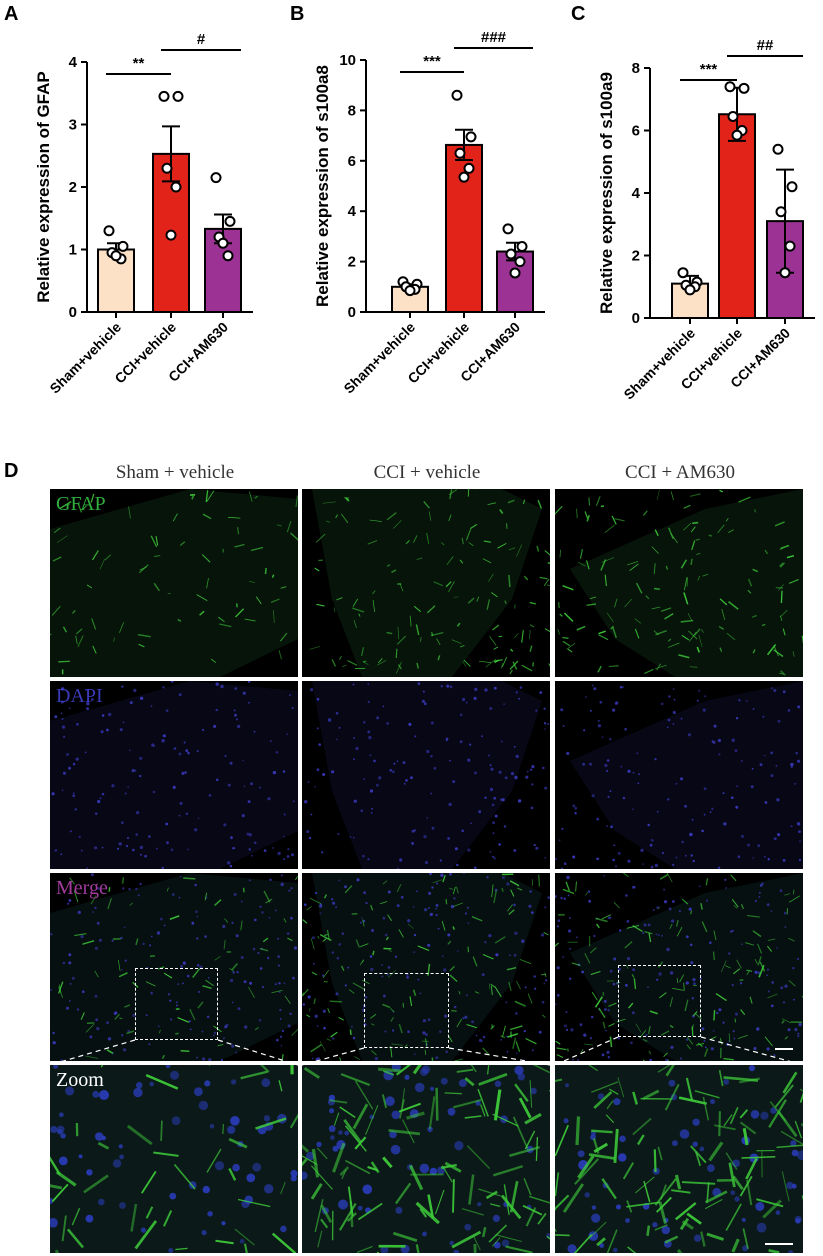 The height and width of the screenshot is (1256, 823). I want to click on micrograph-zoom-cci, so click(426, 1159).